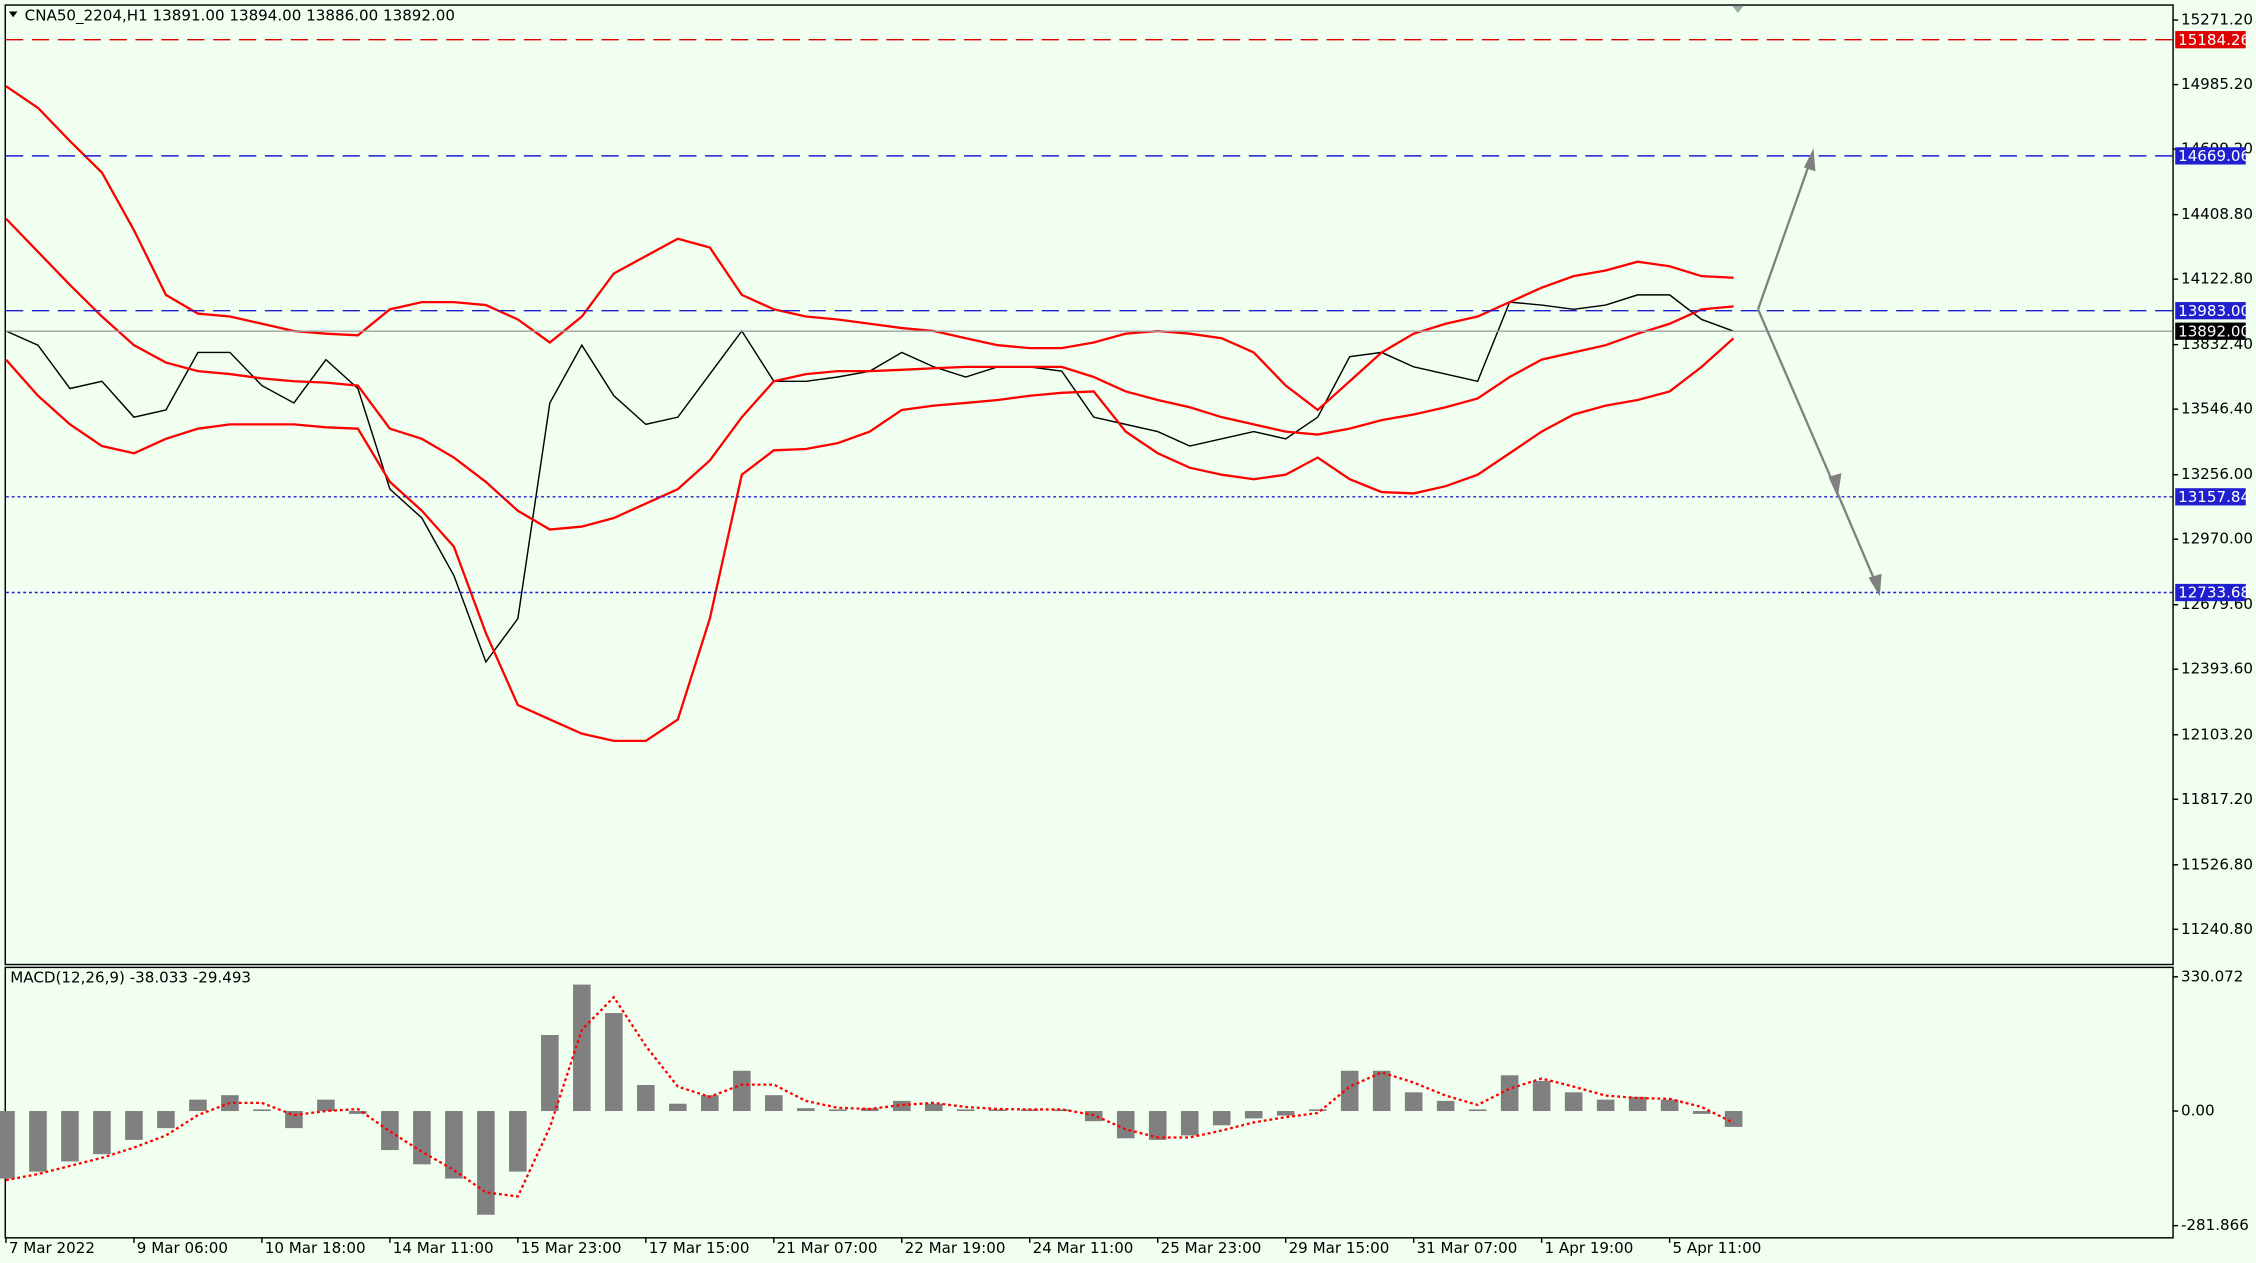  Describe the element at coordinates (182, 1248) in the screenshot. I see `x-tick-label: 9 Mar 06:00` at that location.